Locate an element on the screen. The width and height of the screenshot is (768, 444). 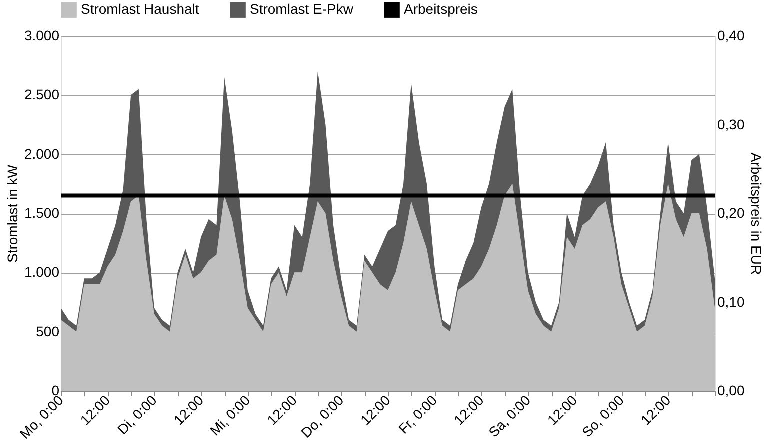
legend-label: Stromlast E-Pkw is located at coordinates (302, 9).